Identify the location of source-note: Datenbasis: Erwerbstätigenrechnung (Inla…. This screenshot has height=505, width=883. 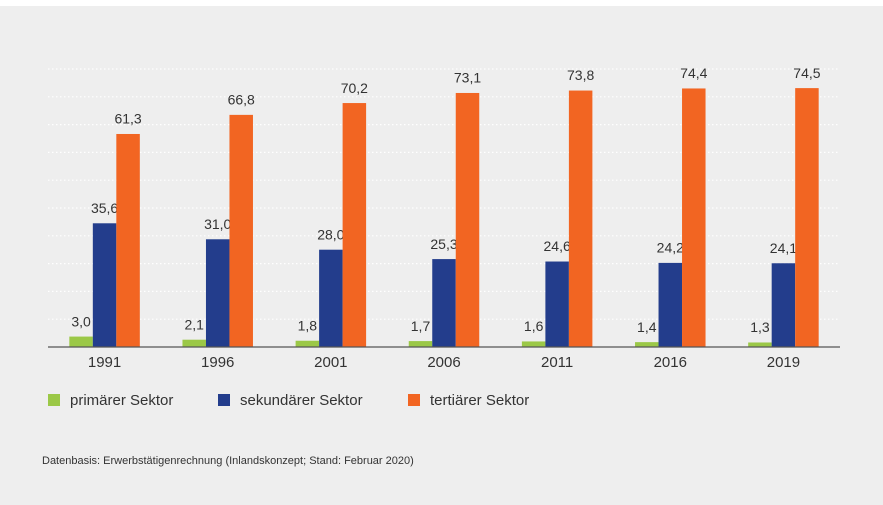
(228, 461).